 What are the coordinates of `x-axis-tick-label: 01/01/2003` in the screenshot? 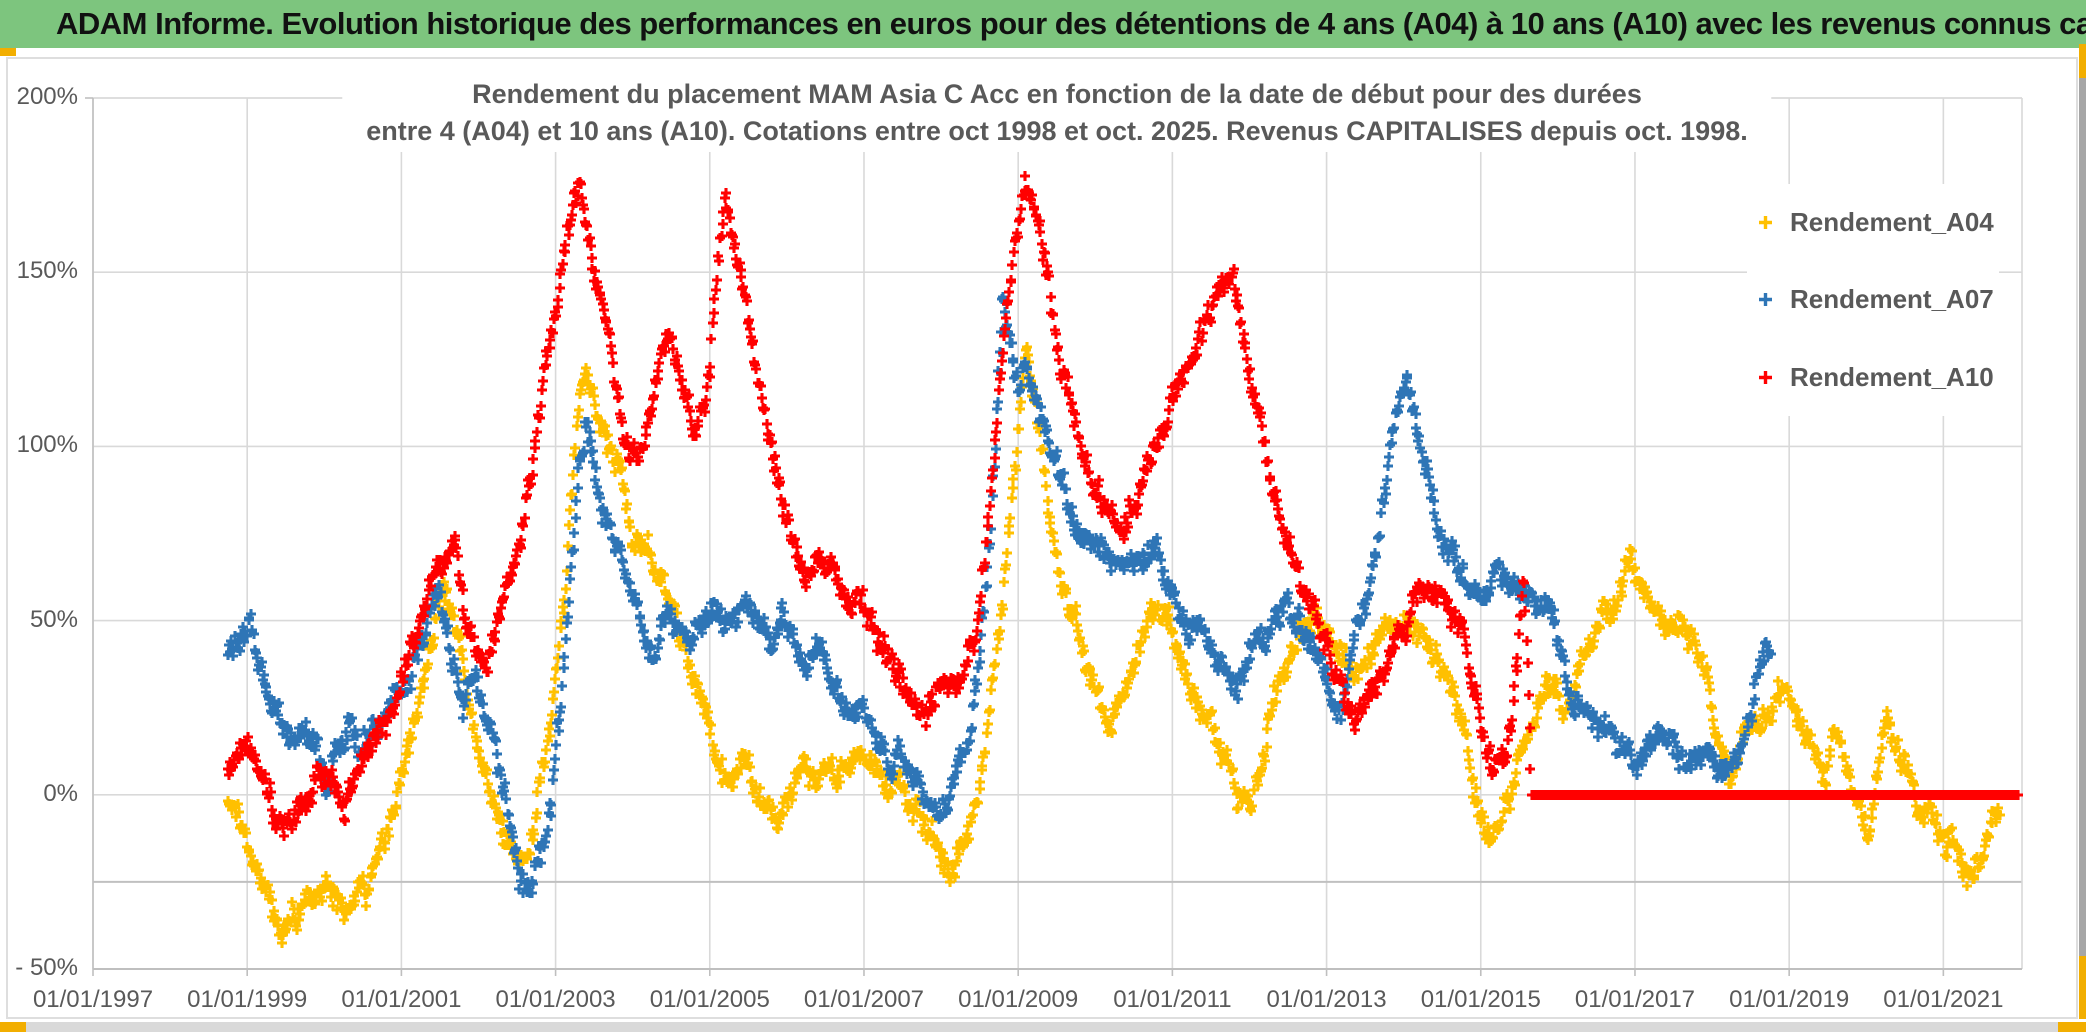 It's located at (555, 999).